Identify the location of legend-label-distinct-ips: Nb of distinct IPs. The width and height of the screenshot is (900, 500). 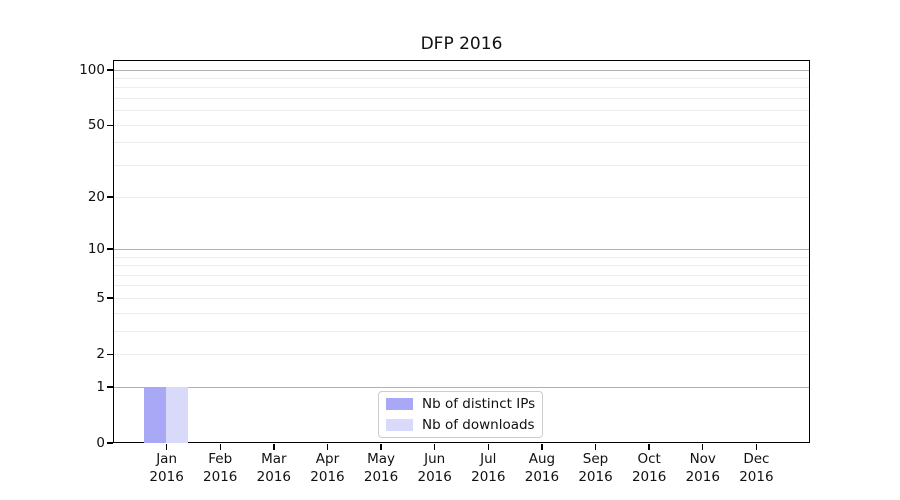
(479, 404).